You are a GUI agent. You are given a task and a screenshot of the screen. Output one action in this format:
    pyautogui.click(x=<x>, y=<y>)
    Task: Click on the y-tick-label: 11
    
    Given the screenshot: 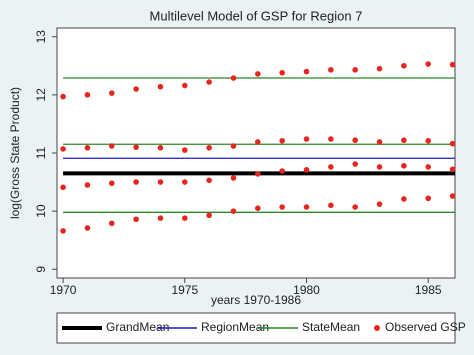 What is the action you would take?
    pyautogui.click(x=41, y=152)
    